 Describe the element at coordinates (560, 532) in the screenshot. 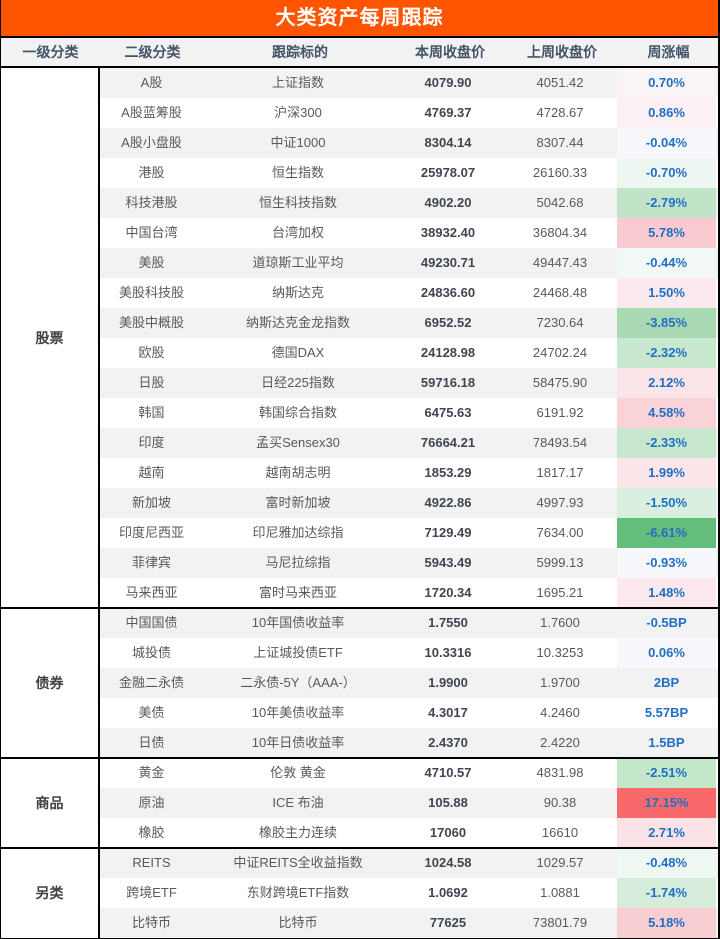

I see `previous-close-cell: 7634.00` at that location.